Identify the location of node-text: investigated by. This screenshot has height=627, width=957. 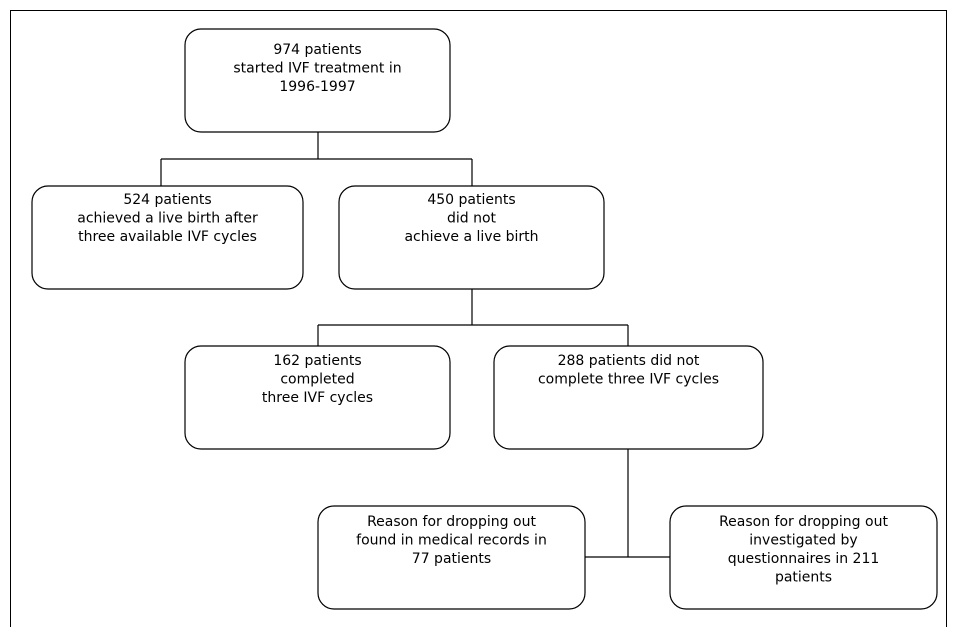
(803, 541).